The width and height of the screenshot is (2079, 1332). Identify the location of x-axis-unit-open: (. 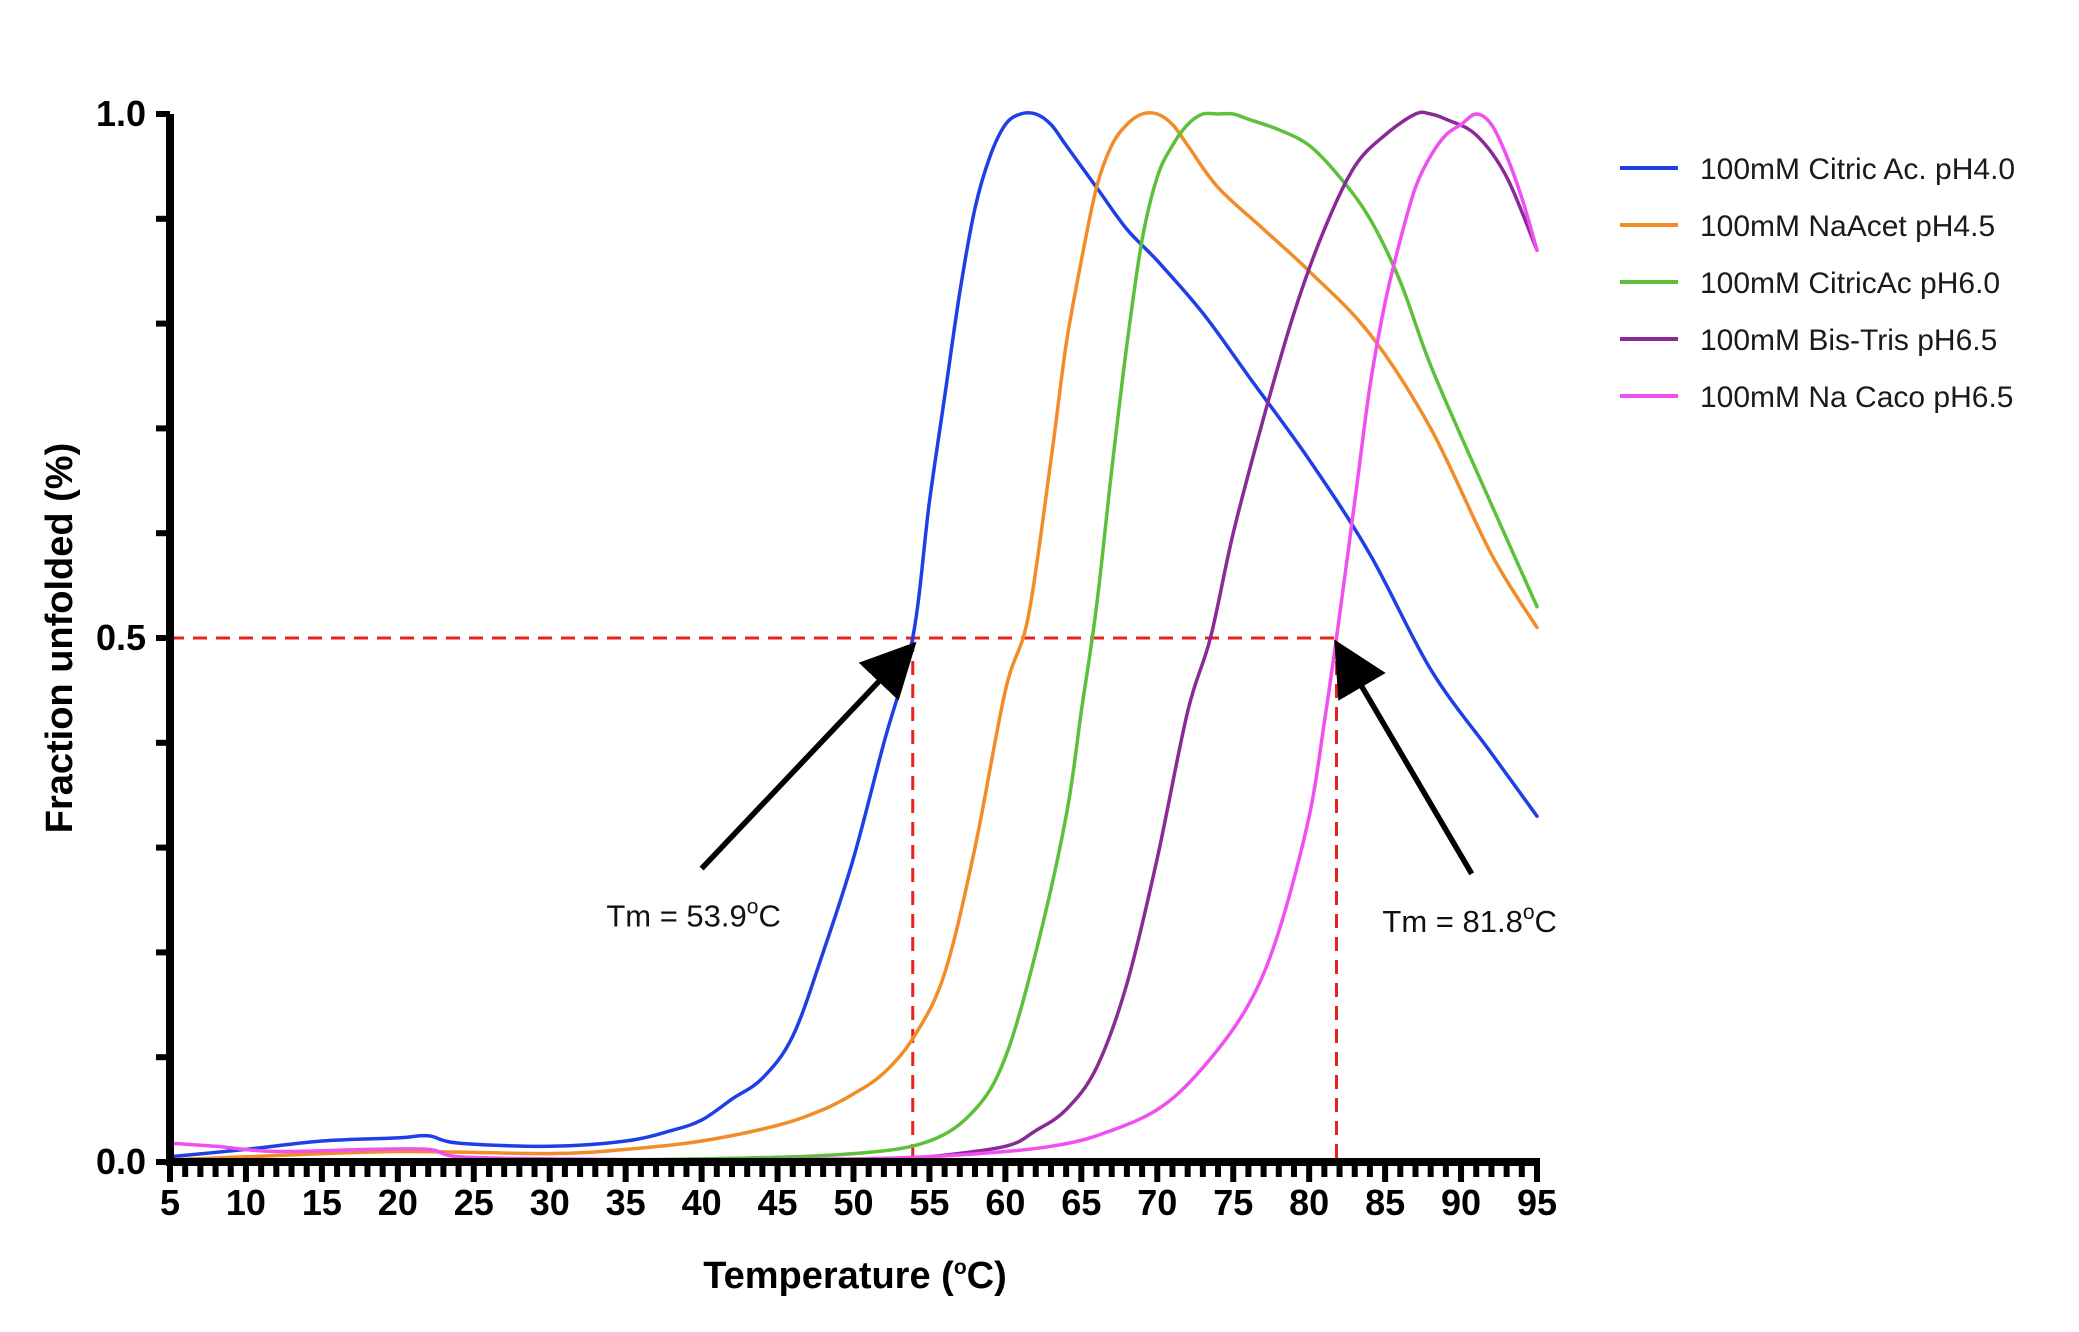
(947, 1276).